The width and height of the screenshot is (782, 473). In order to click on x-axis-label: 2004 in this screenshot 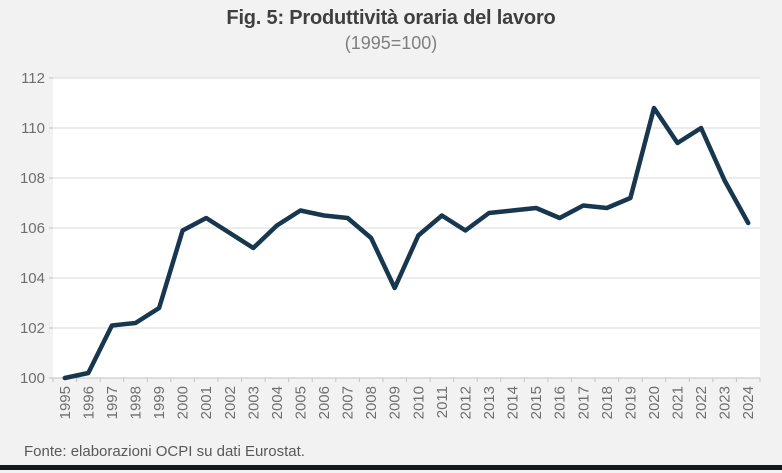, I will do `click(277, 402)`.